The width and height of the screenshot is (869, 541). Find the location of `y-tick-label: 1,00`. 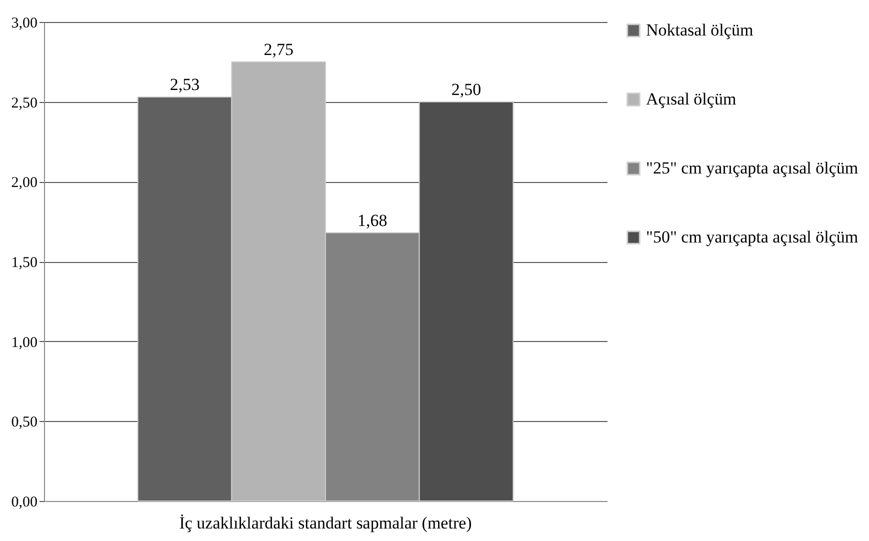

y-tick-label: 1,00 is located at coordinates (24, 342).